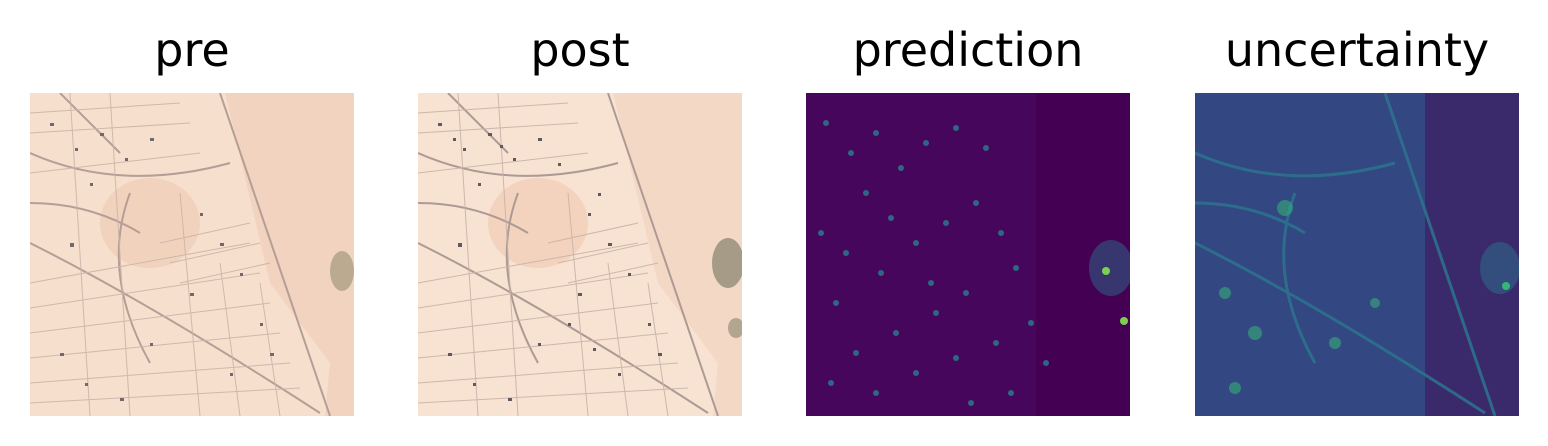 This screenshot has height=446, width=1548. What do you see at coordinates (1357, 50) in the screenshot?
I see `panel-title: uncertainty` at bounding box center [1357, 50].